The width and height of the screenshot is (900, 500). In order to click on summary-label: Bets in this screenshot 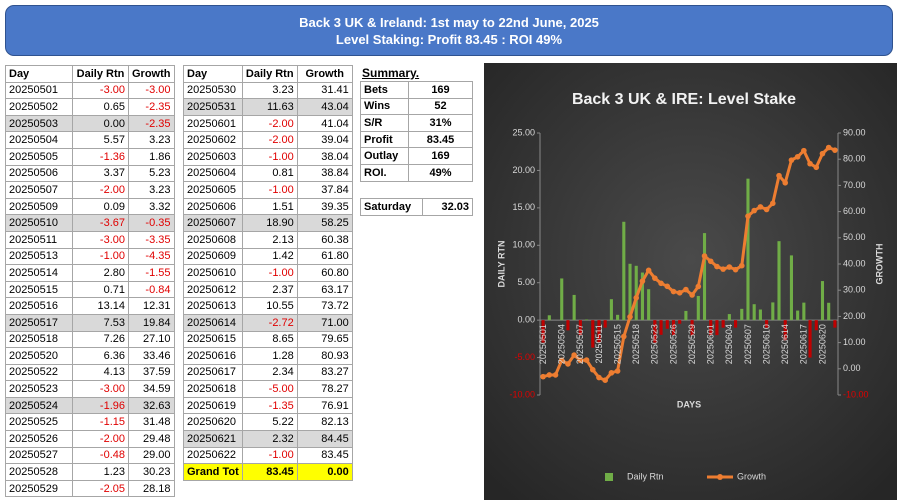, I will do `click(384, 90)`.